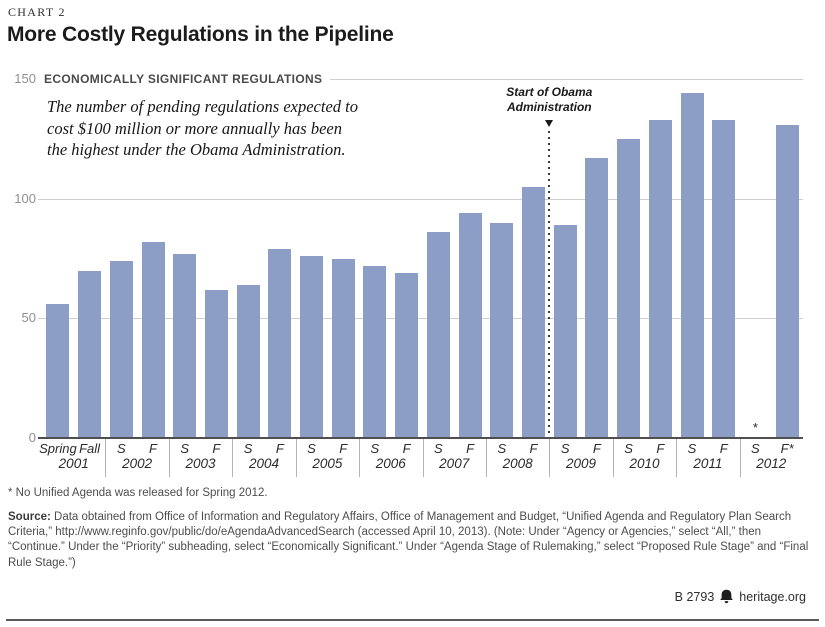 This screenshot has width=825, height=627. Describe the element at coordinates (755, 427) in the screenshot. I see `missing-bar-asterisk: *` at that location.